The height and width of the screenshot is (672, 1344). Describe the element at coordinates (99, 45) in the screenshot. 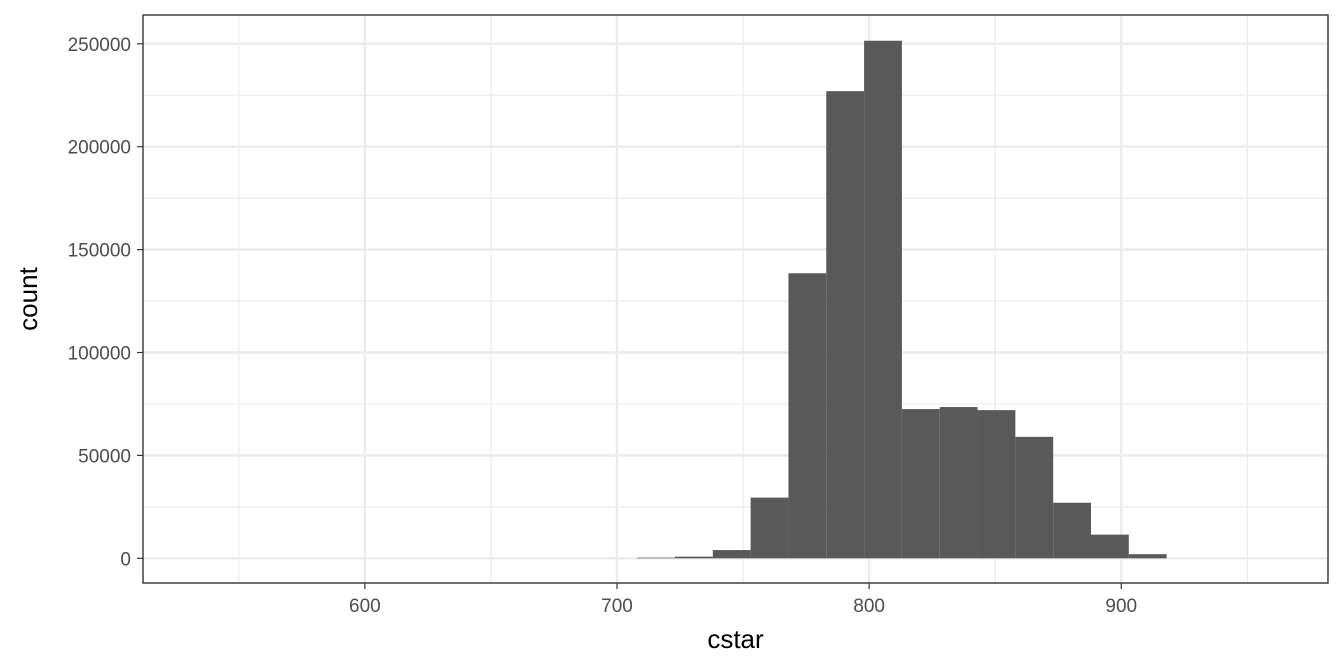

I see `y-tick-label: 250000` at that location.